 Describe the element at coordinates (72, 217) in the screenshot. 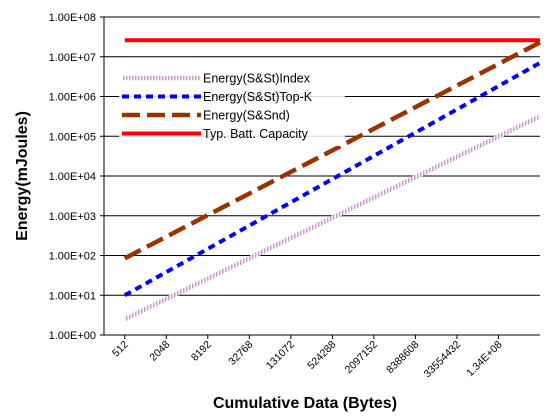

I see `y-tick-label: 1.00E+03` at that location.